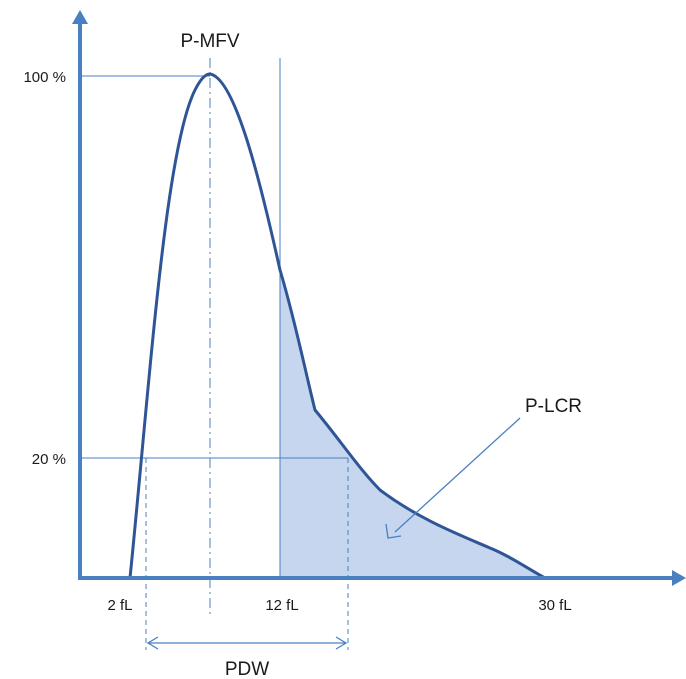 The width and height of the screenshot is (686, 679). What do you see at coordinates (80, 17) in the screenshot?
I see `y-axis-arrowhead` at bounding box center [80, 17].